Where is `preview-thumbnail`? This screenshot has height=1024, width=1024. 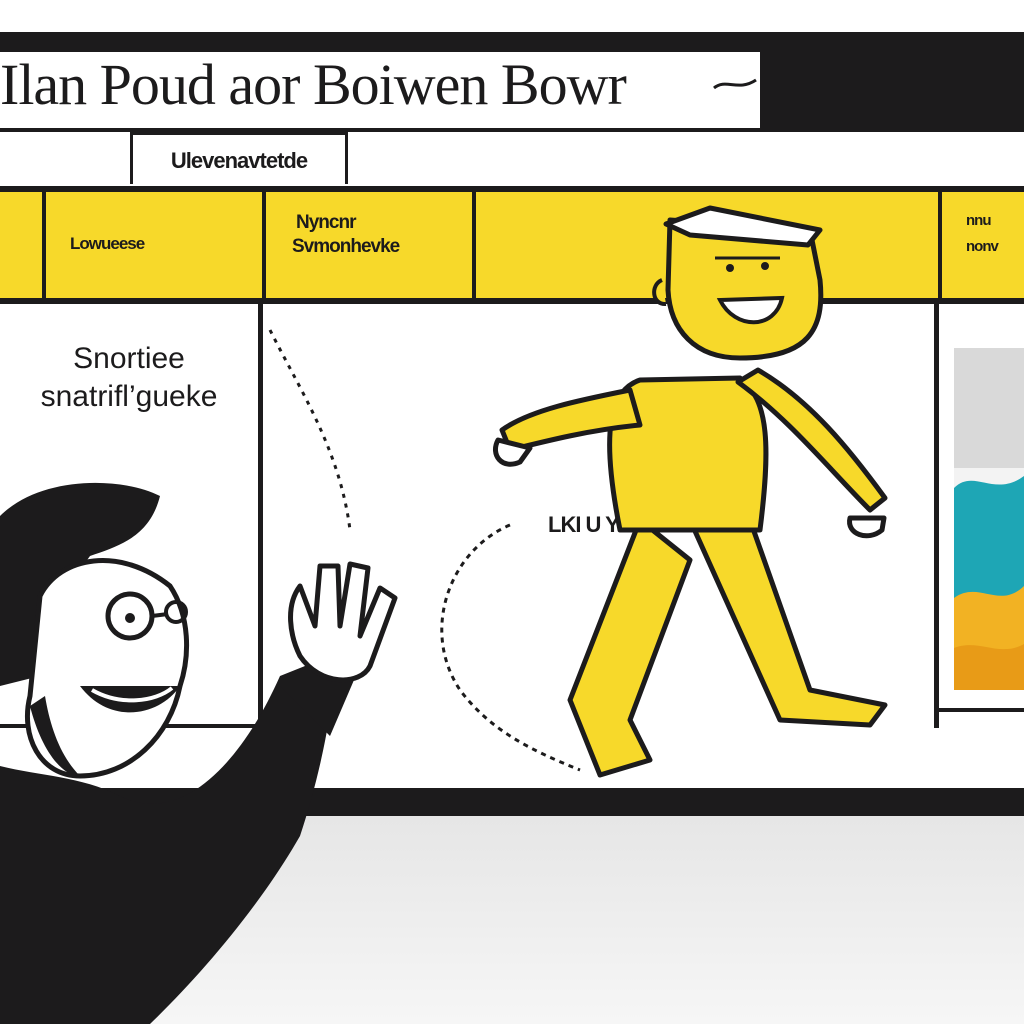
preview-thumbnail is located at coordinates (989, 519).